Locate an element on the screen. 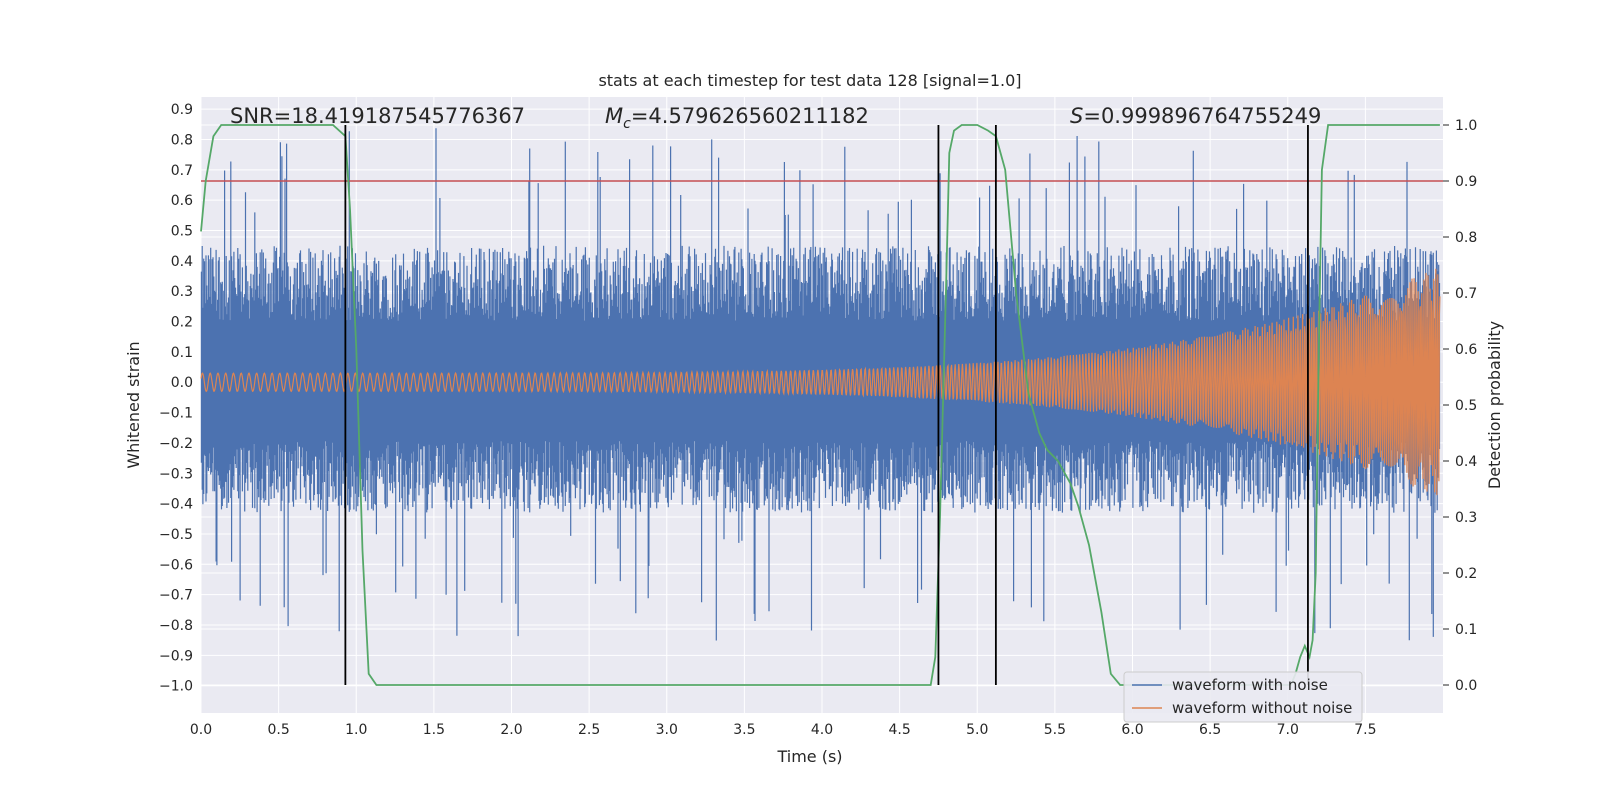 This screenshot has height=800, width=1600. legend-label-clean: waveform without noise is located at coordinates (1262, 708).